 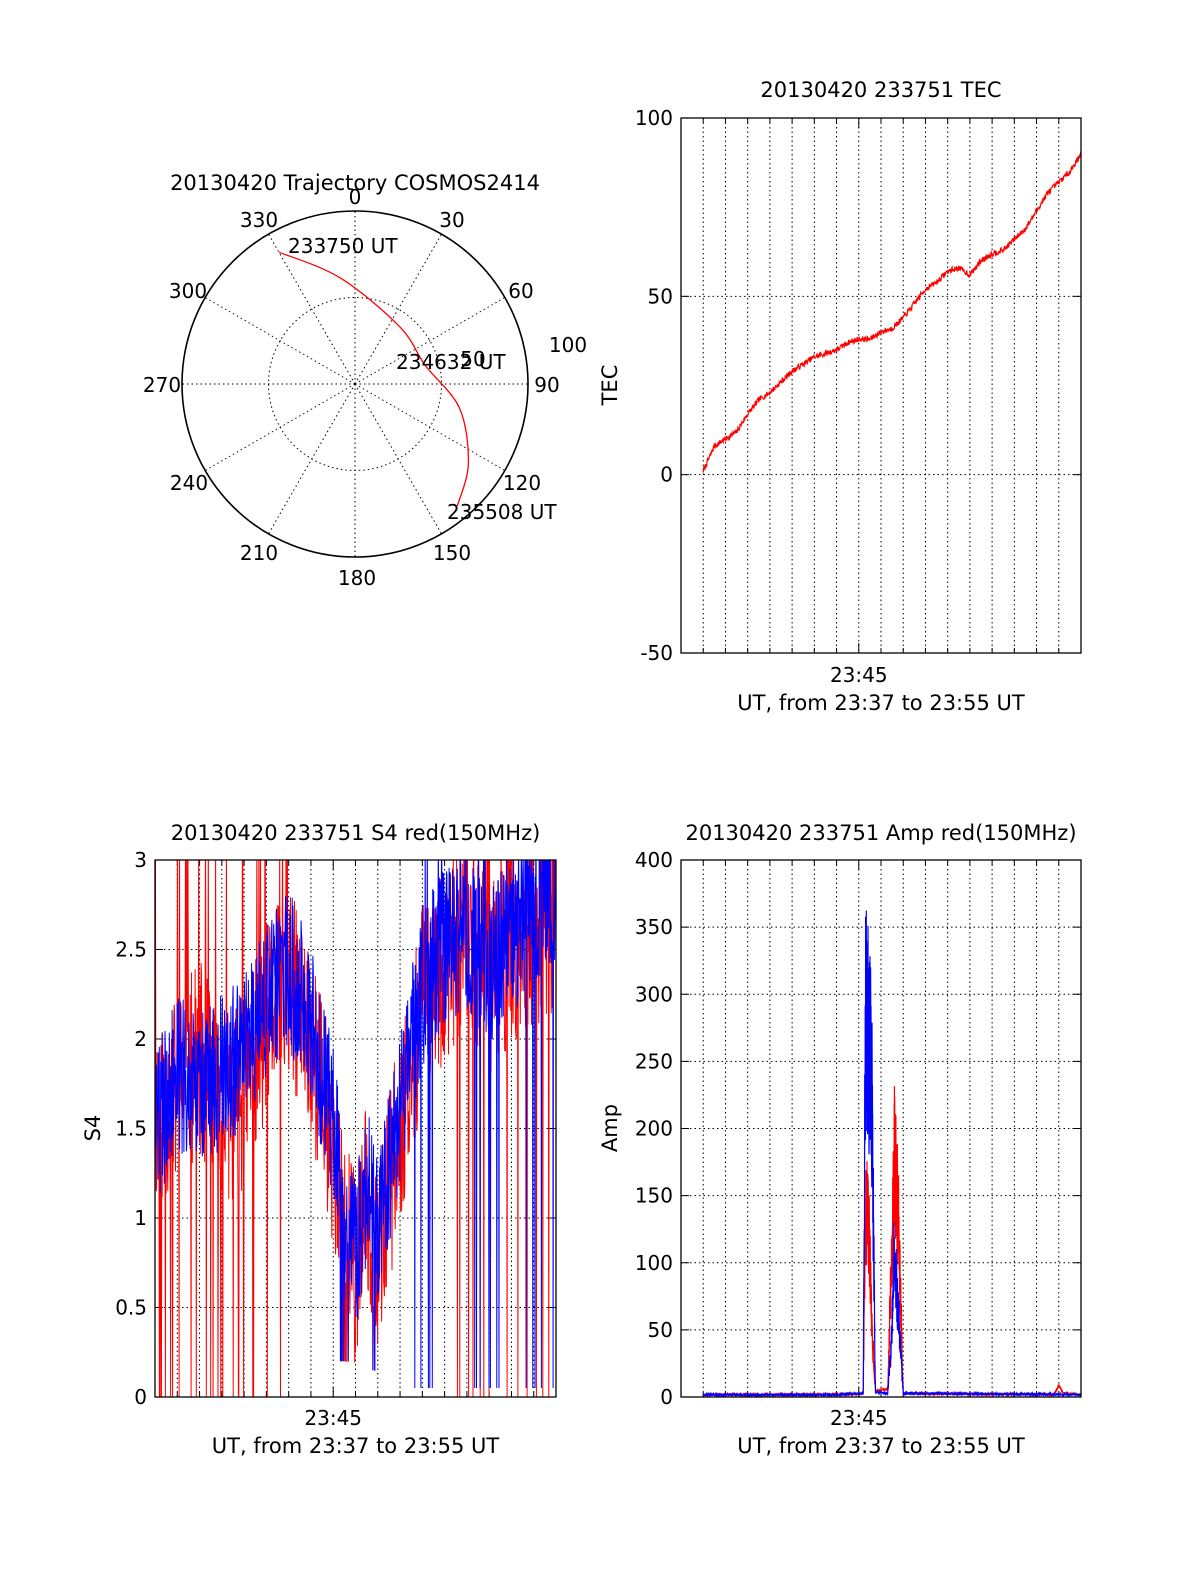 What do you see at coordinates (357, 578) in the screenshot?
I see `polar-angle-label: 180` at bounding box center [357, 578].